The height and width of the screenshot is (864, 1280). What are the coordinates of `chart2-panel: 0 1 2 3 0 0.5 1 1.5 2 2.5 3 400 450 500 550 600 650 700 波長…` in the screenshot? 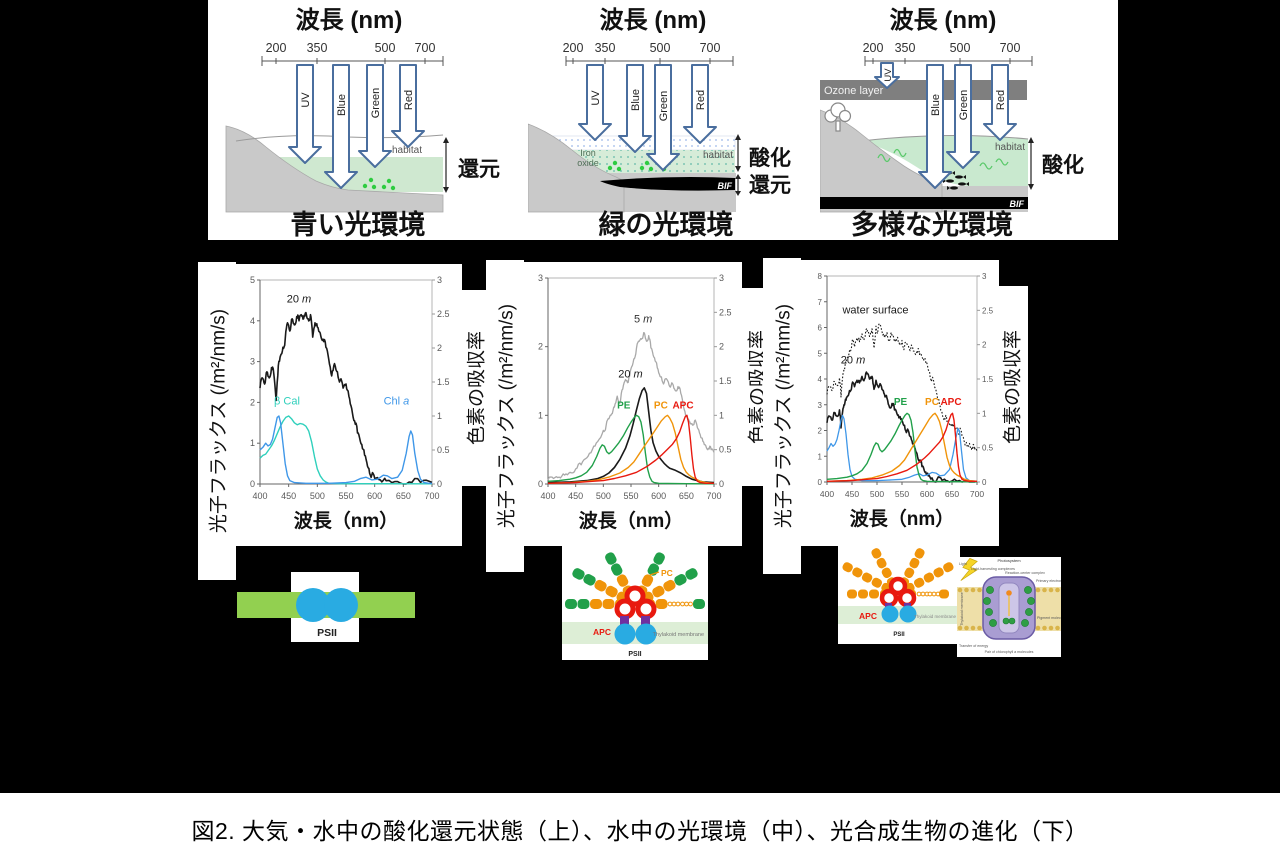 It's located at (632, 404).